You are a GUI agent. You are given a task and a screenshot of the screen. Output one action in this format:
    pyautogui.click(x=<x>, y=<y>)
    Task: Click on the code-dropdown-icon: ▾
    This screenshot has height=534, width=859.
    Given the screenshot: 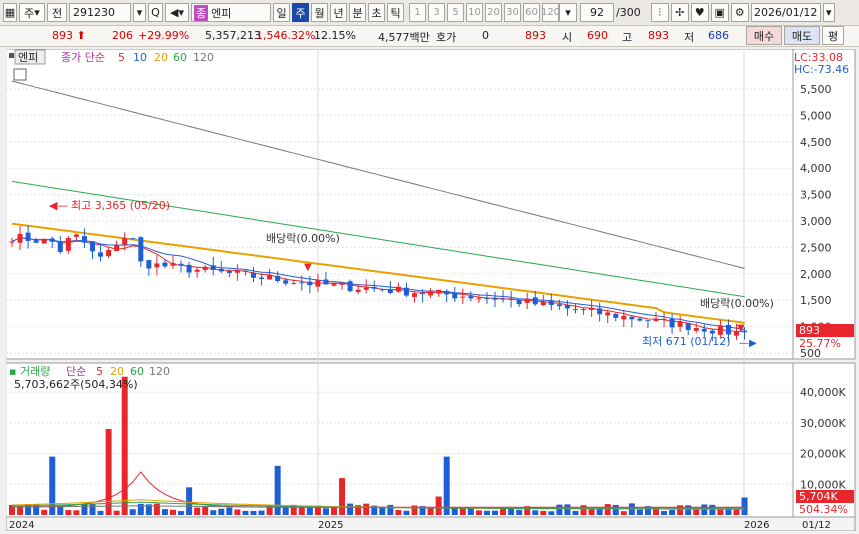 What is the action you would take?
    pyautogui.click(x=139, y=12)
    